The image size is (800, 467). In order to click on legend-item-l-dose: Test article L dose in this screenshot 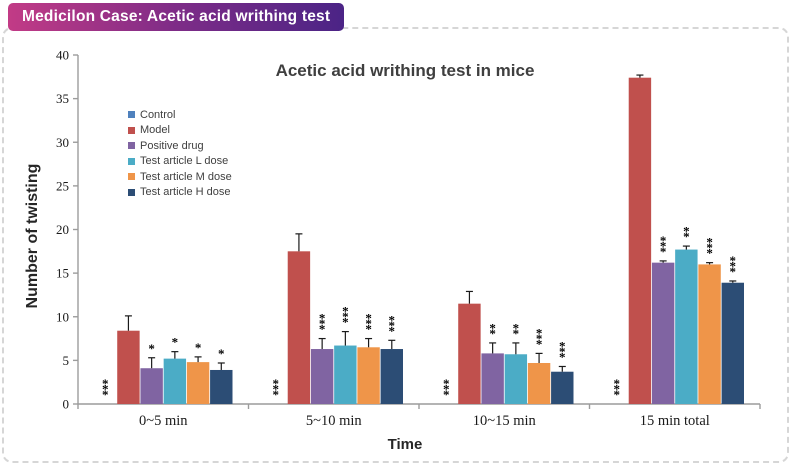, I will do `click(180, 161)`.